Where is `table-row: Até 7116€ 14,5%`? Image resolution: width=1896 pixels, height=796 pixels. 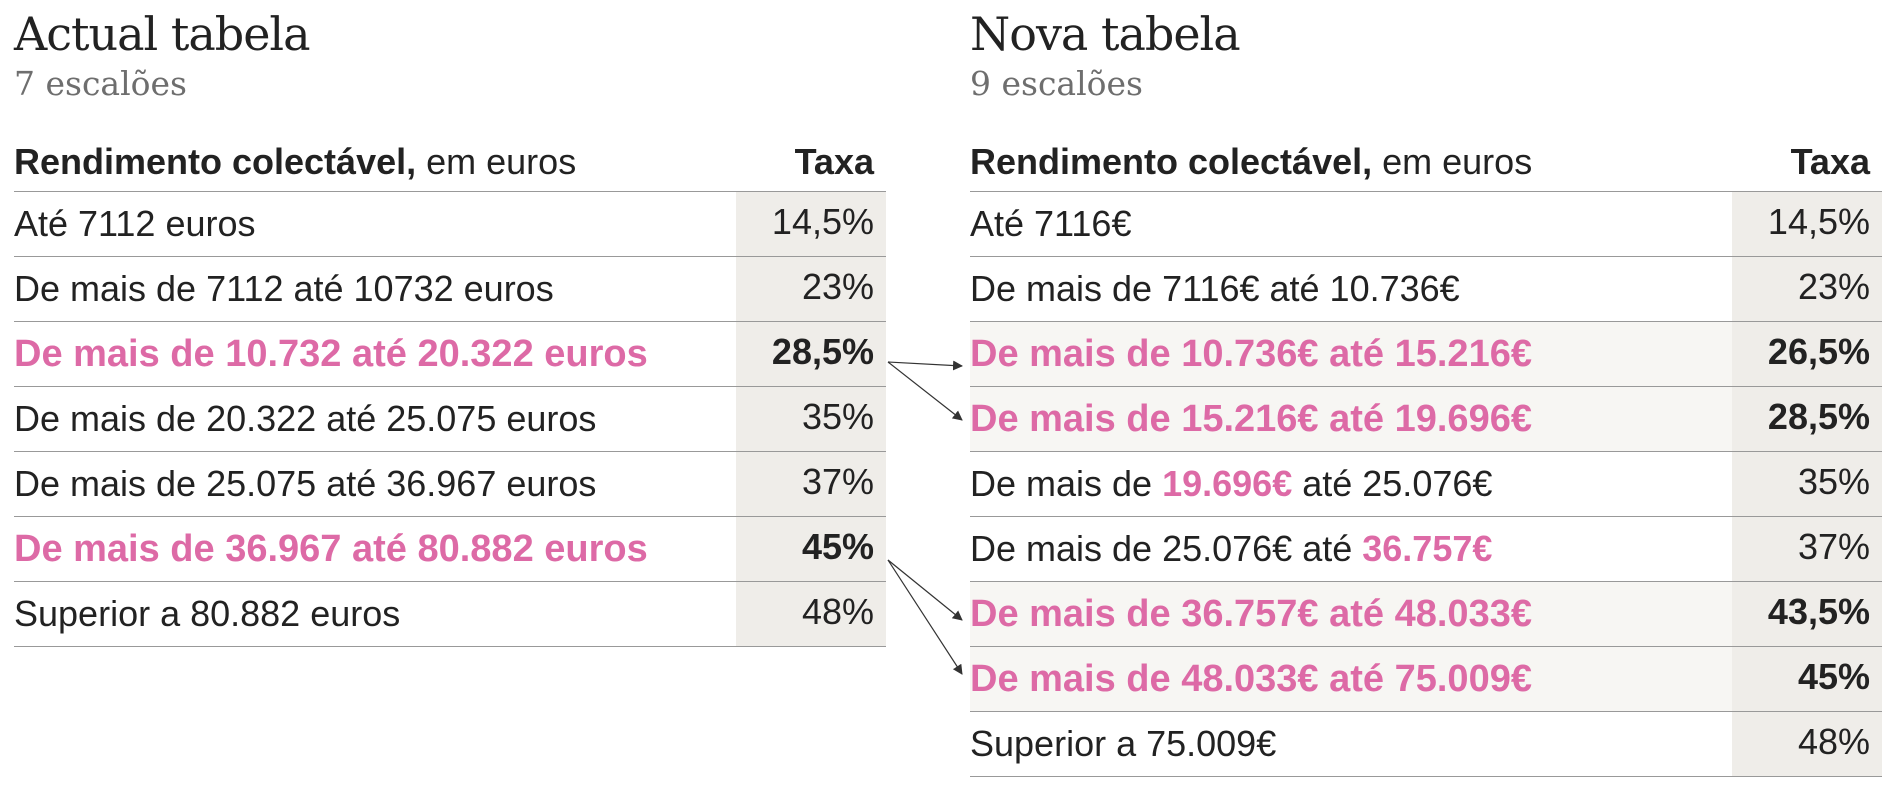
table-row: Até 7116€ 14,5% is located at coordinates (1426, 224).